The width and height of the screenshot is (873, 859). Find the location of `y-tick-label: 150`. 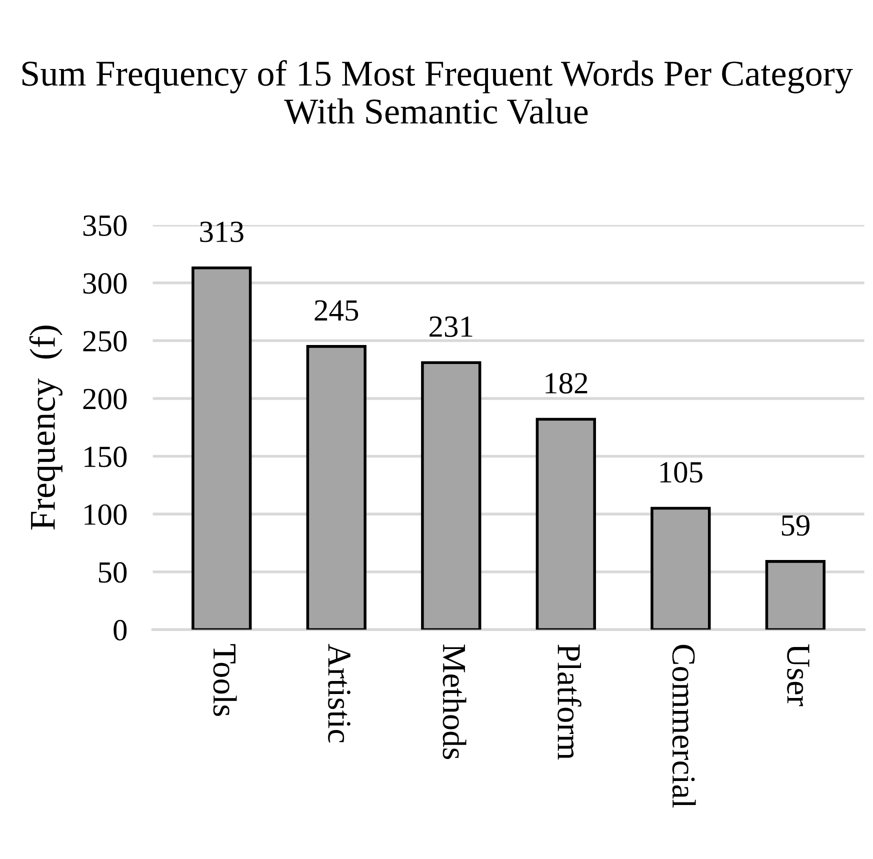

y-tick-label: 150 is located at coordinates (105, 457).